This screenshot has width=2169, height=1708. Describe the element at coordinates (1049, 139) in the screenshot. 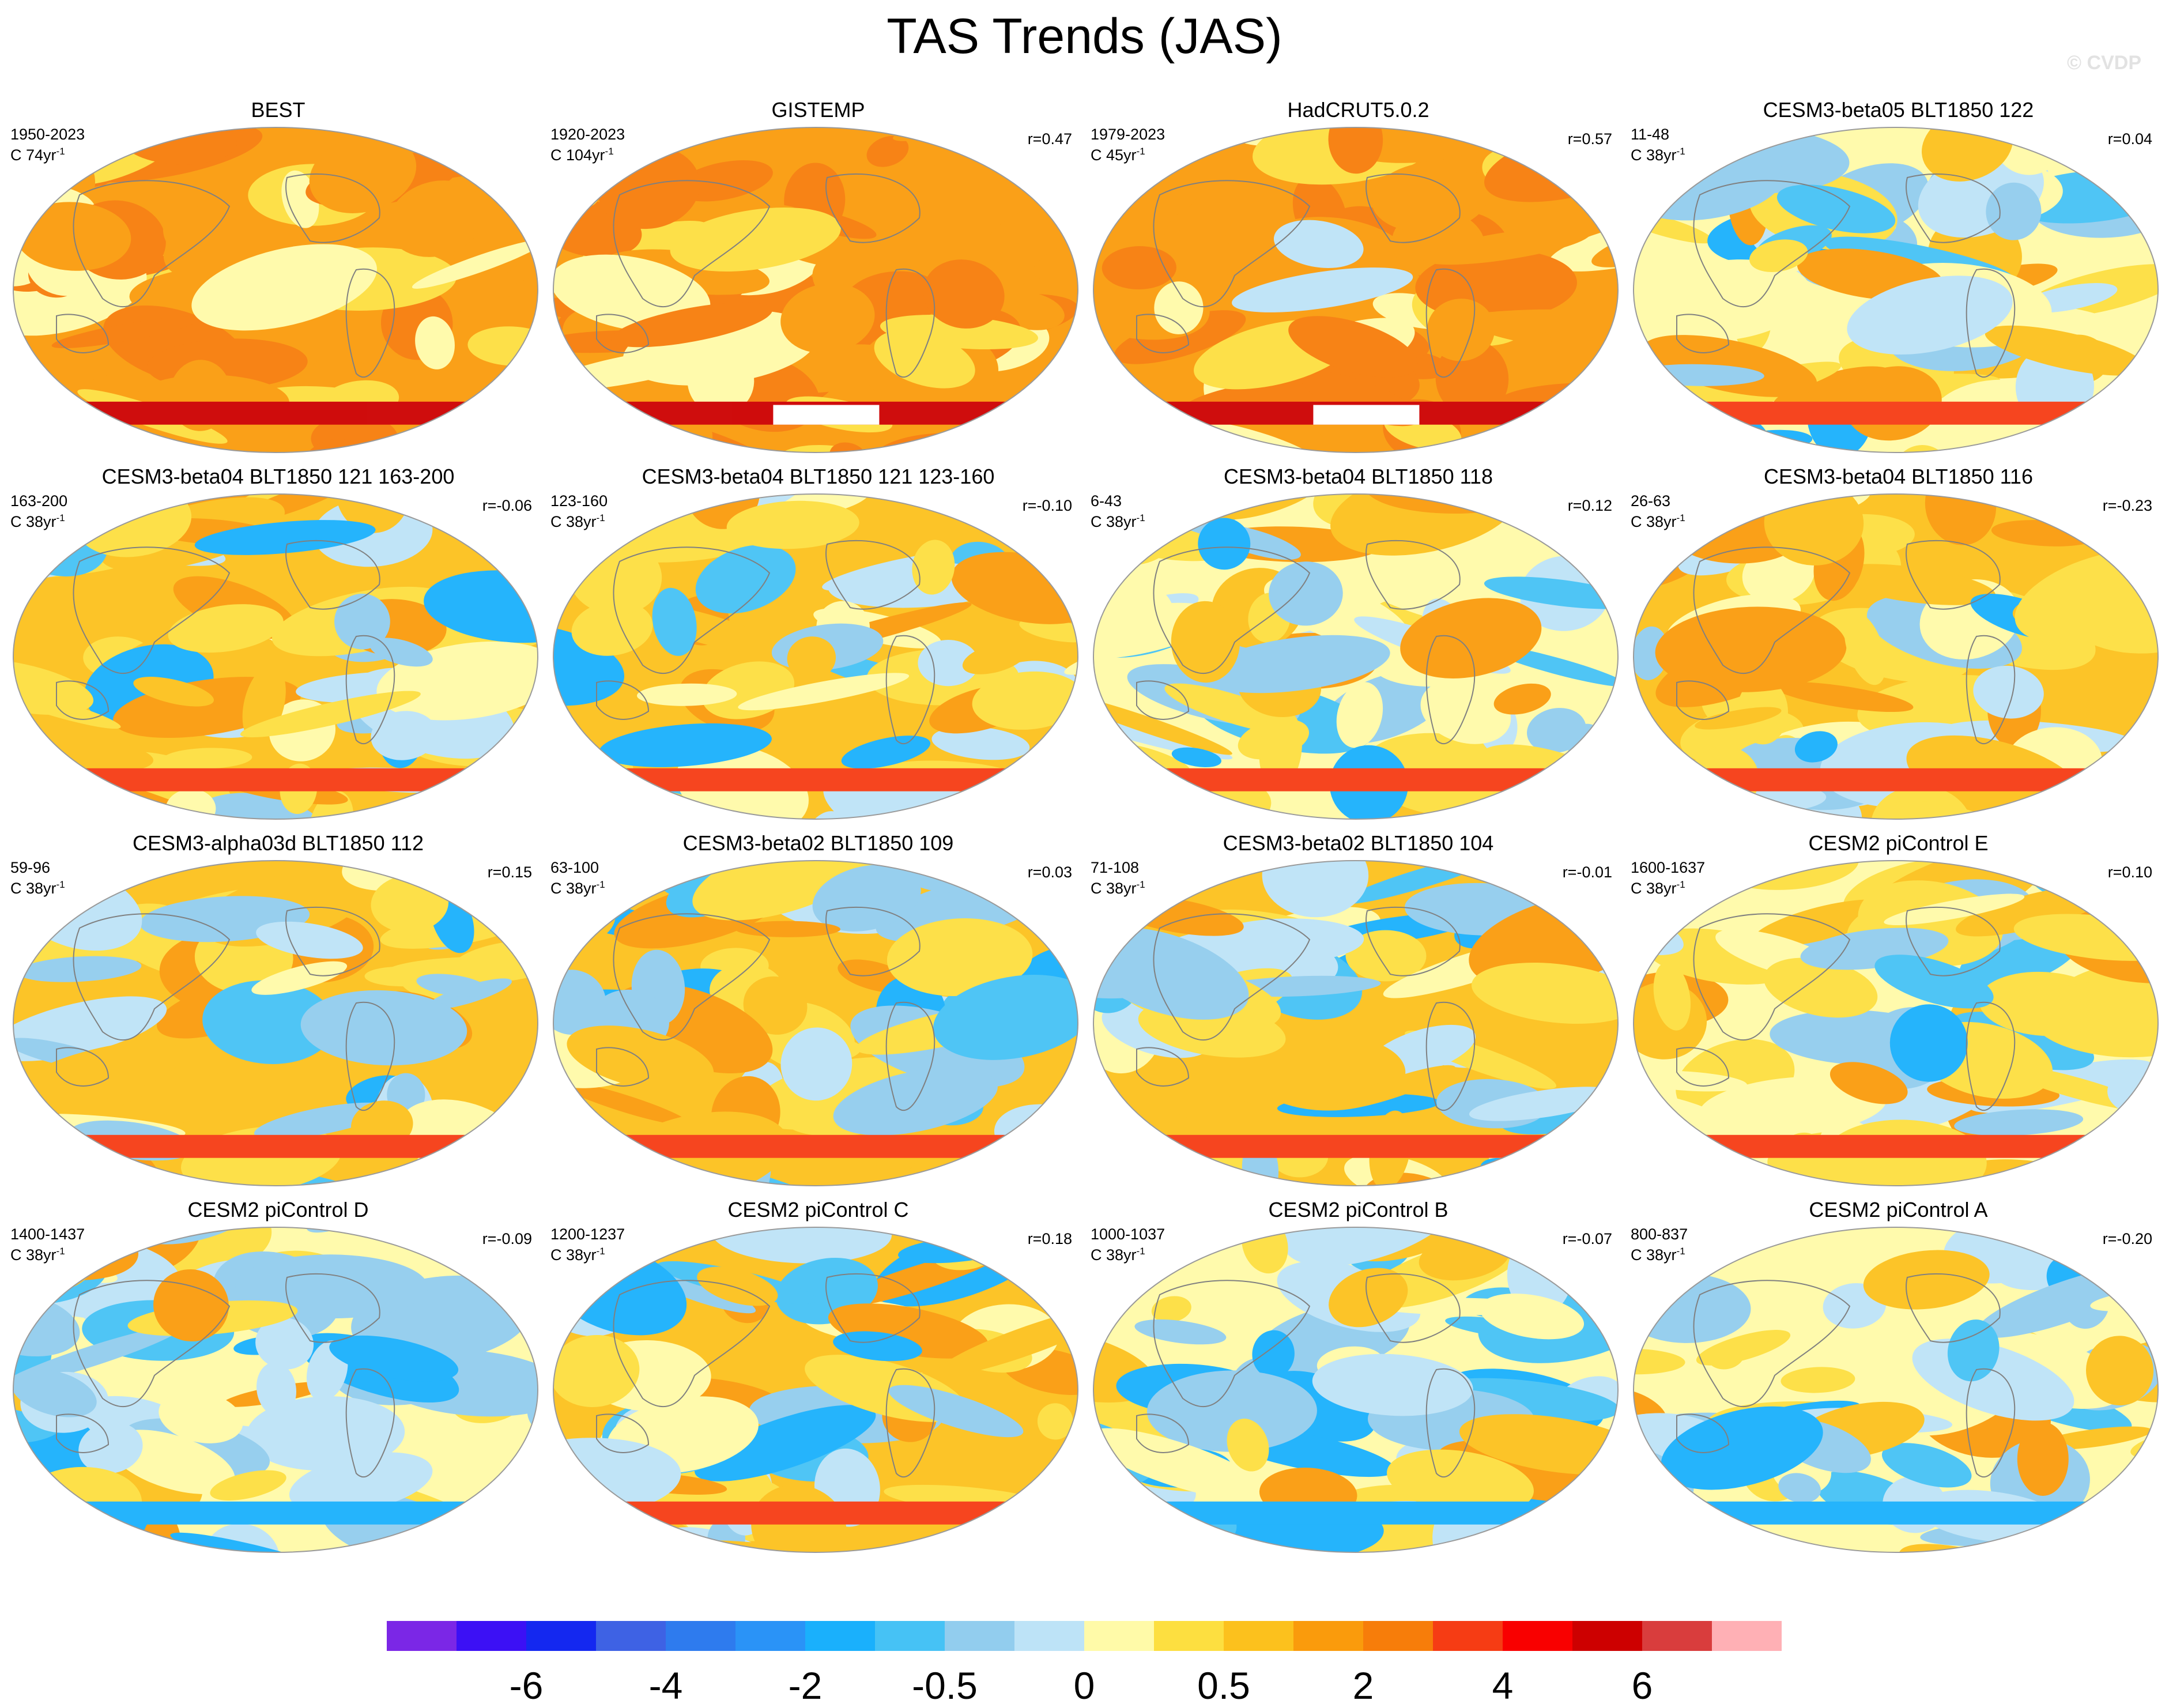

I see `panel-correlation: r=0.47` at that location.